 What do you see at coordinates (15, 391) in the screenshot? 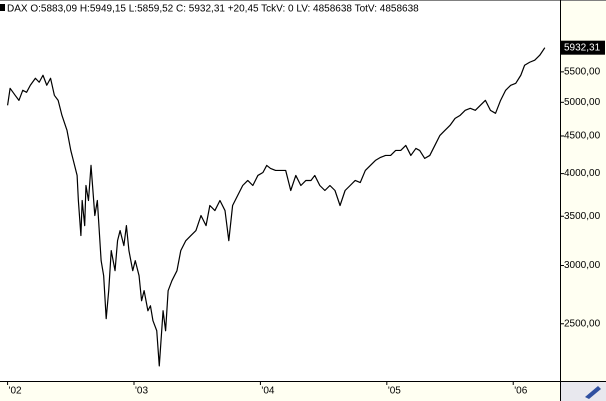
I see `x-tick-label: '02` at bounding box center [15, 391].